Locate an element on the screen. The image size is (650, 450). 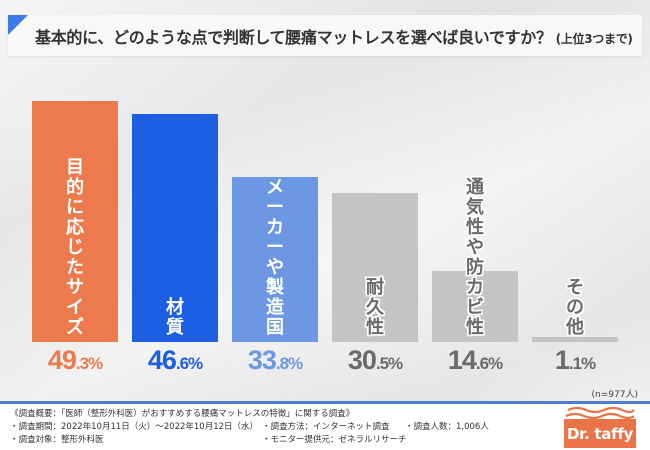
category-label: 耐久性 is located at coordinates (375, 307).